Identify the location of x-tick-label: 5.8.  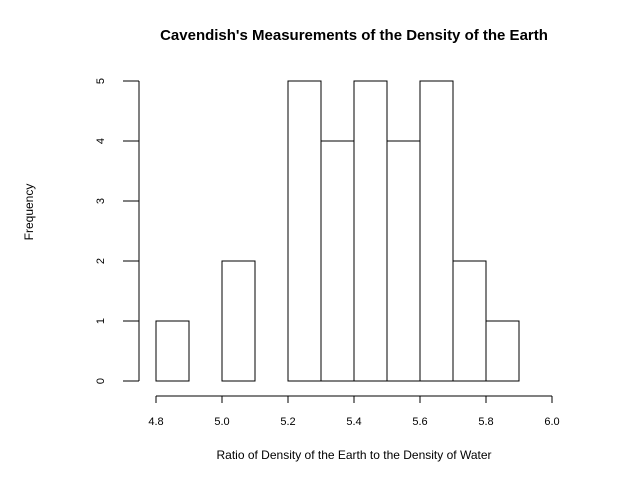
(485, 422).